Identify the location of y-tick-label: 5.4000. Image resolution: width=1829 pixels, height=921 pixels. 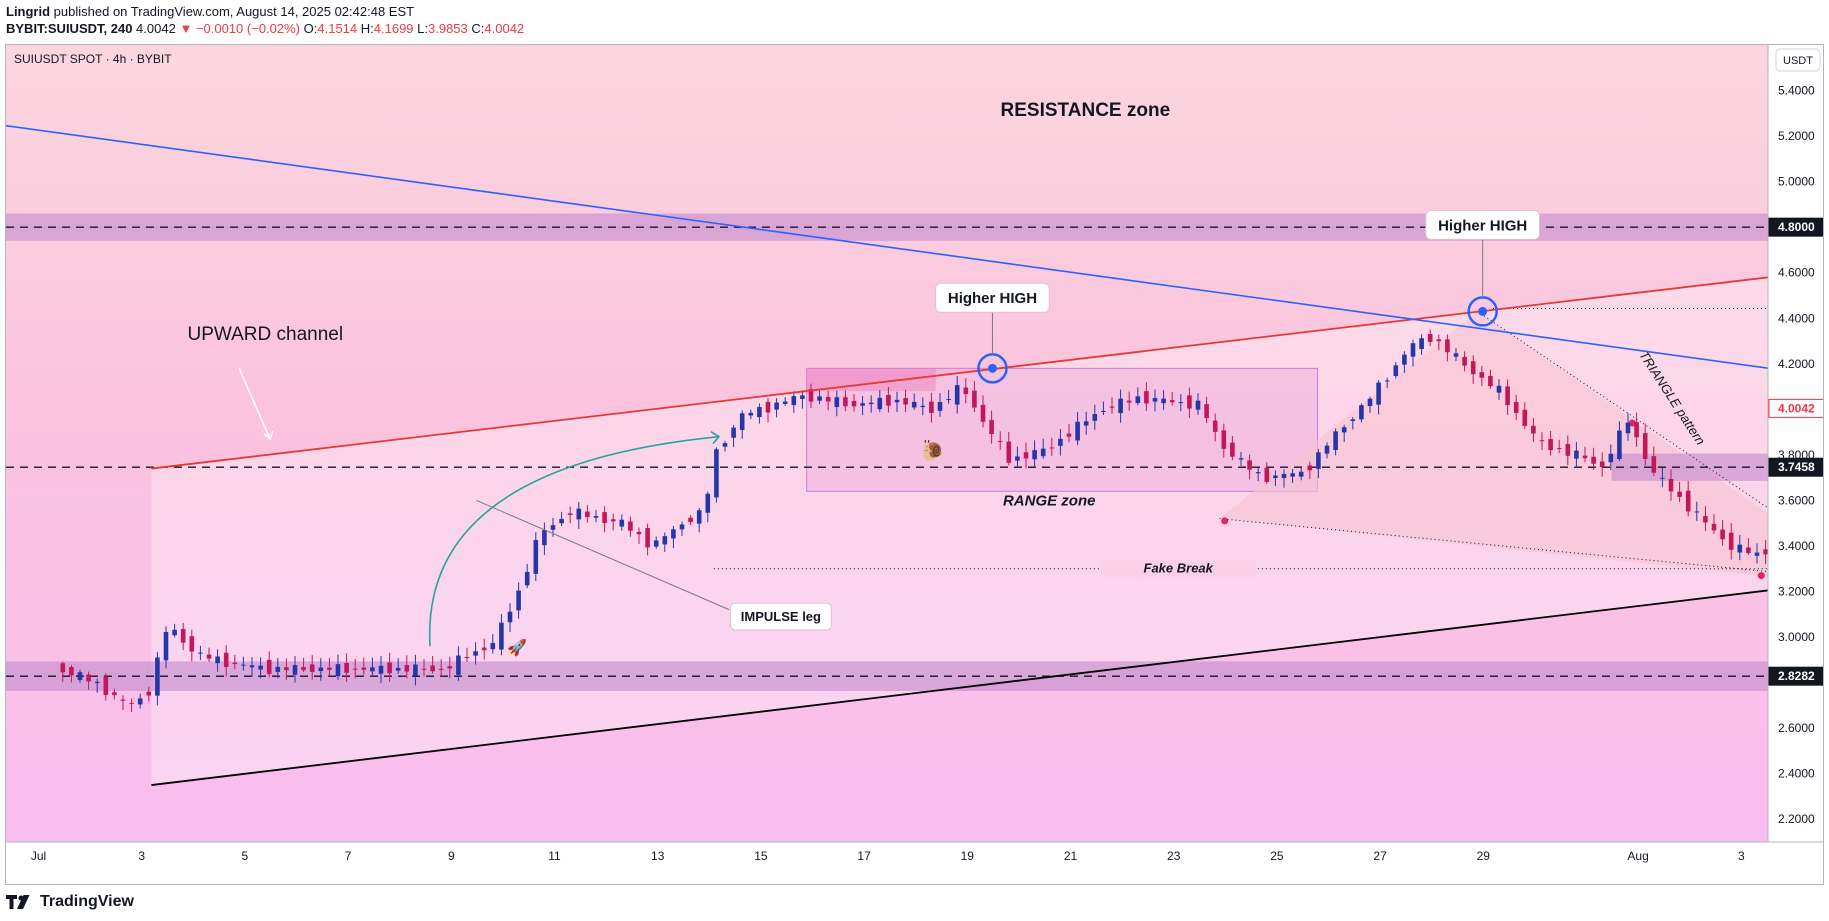
(1796, 91).